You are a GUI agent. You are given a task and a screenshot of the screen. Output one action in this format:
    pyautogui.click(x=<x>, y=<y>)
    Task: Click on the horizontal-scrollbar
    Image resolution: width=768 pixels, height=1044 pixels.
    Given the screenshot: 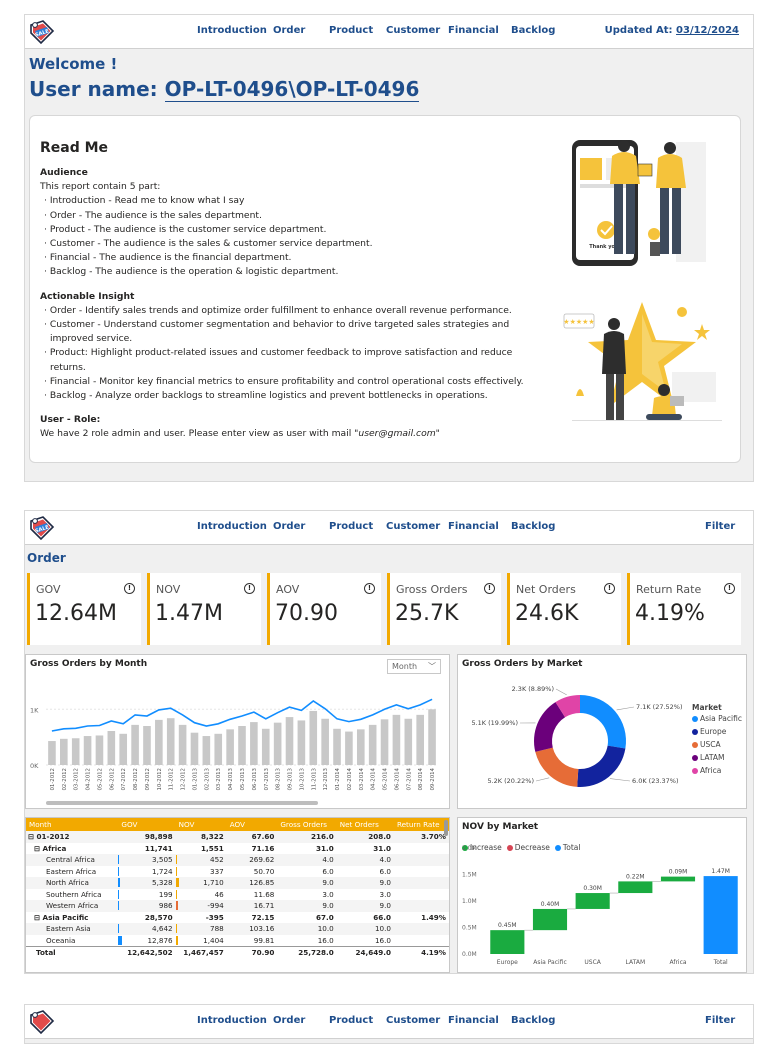 What is the action you would take?
    pyautogui.click(x=182, y=803)
    